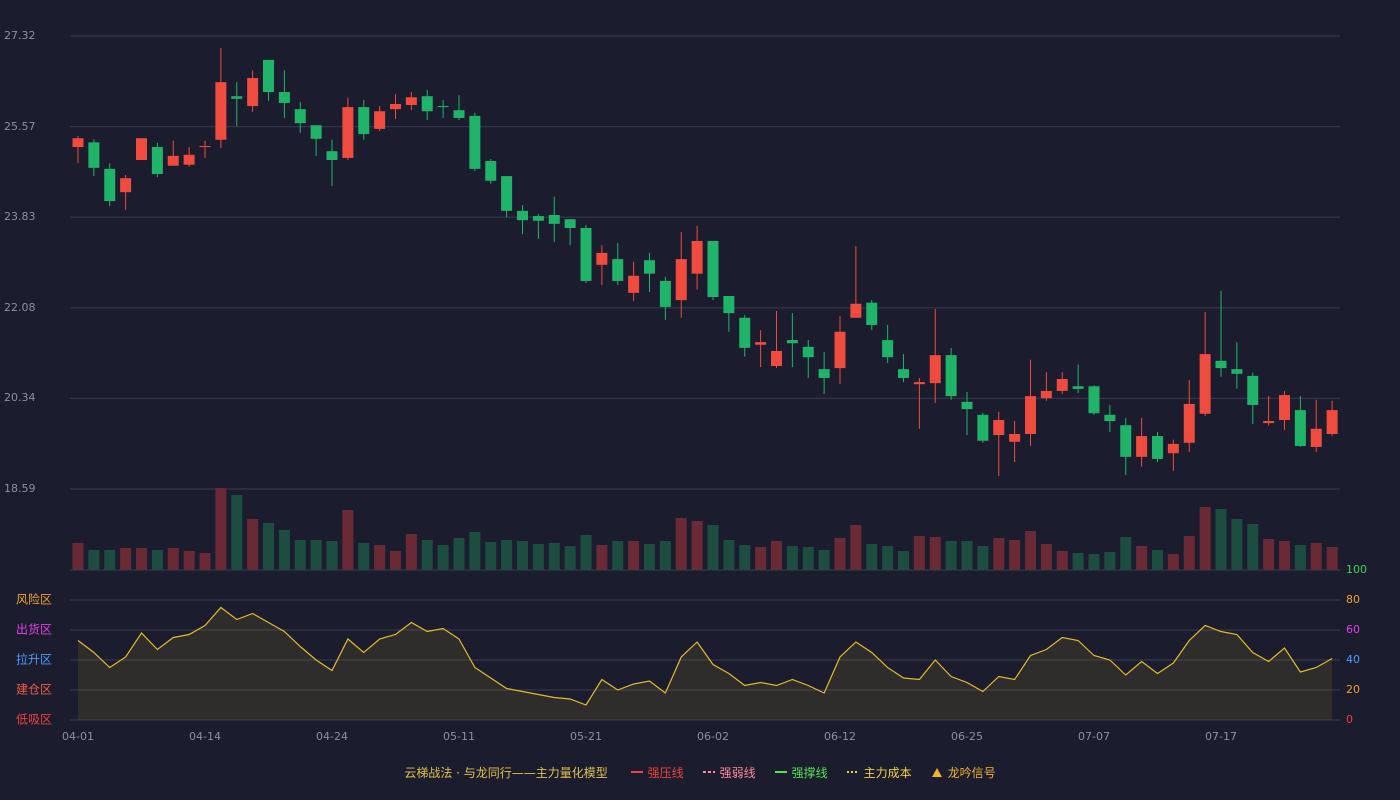 Image resolution: width=1400 pixels, height=800 pixels. What do you see at coordinates (705, 656) in the screenshot?
I see `oscillator-line` at bounding box center [705, 656].